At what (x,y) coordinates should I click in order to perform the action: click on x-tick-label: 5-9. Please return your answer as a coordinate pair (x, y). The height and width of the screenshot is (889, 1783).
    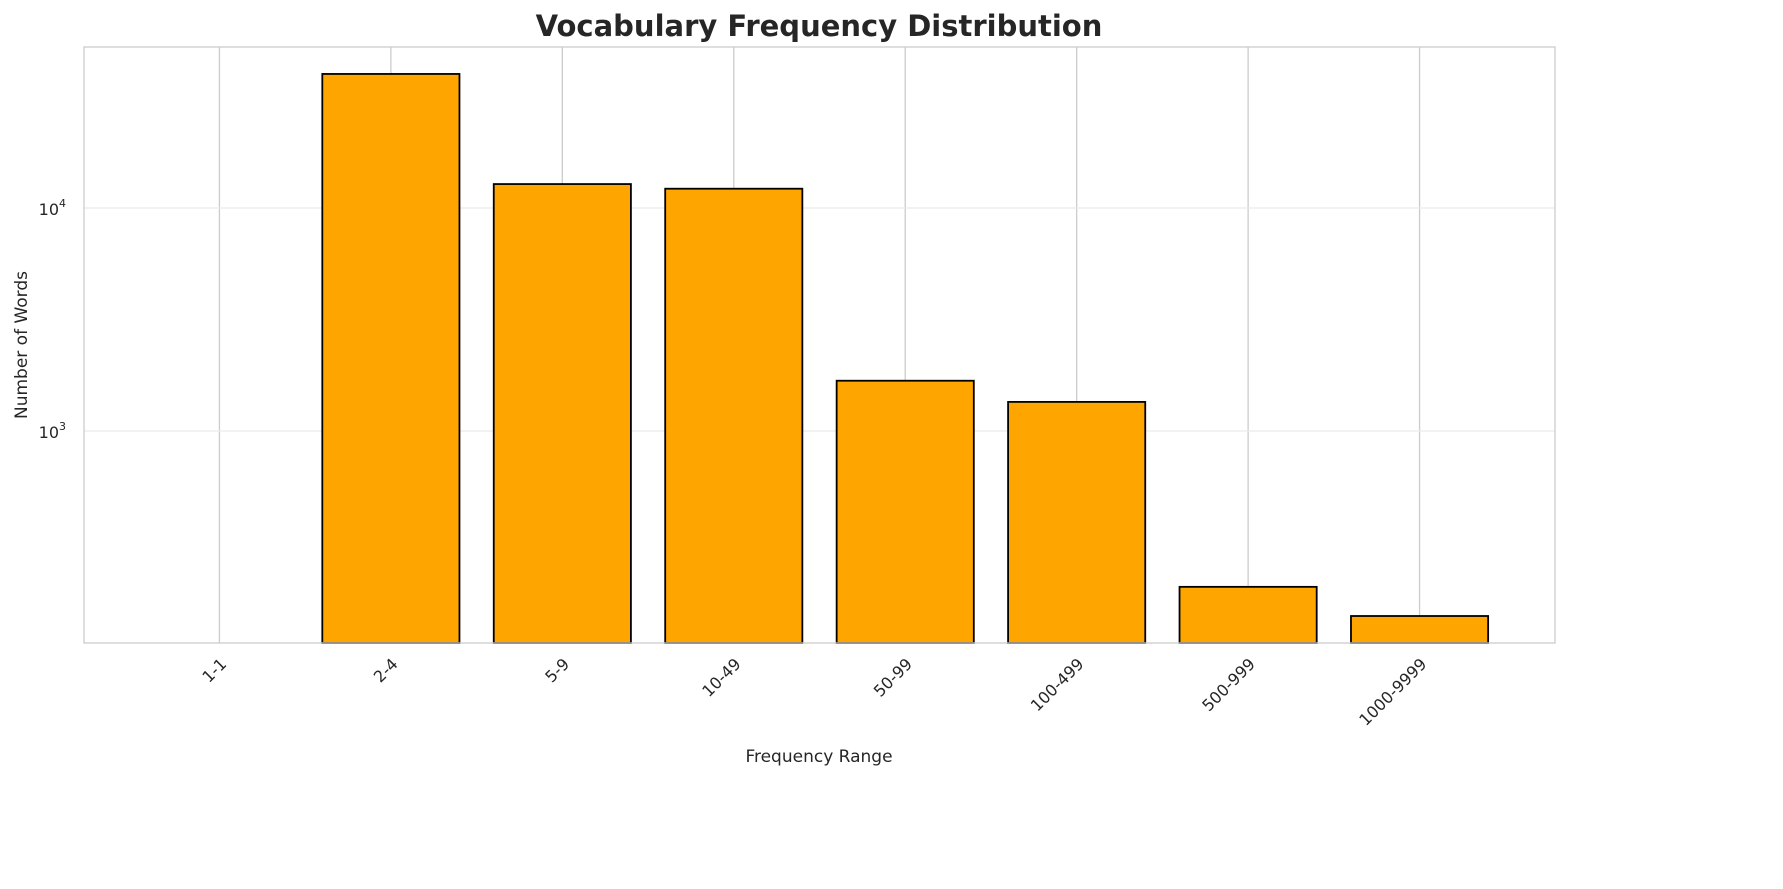
    Looking at the image, I should click on (557, 670).